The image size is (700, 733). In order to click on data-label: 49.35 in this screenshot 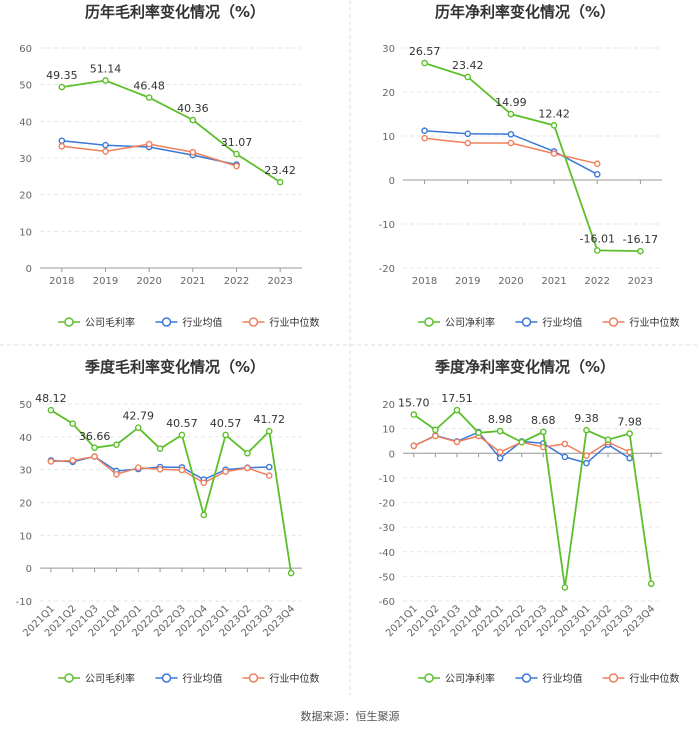, I will do `click(62, 75)`.